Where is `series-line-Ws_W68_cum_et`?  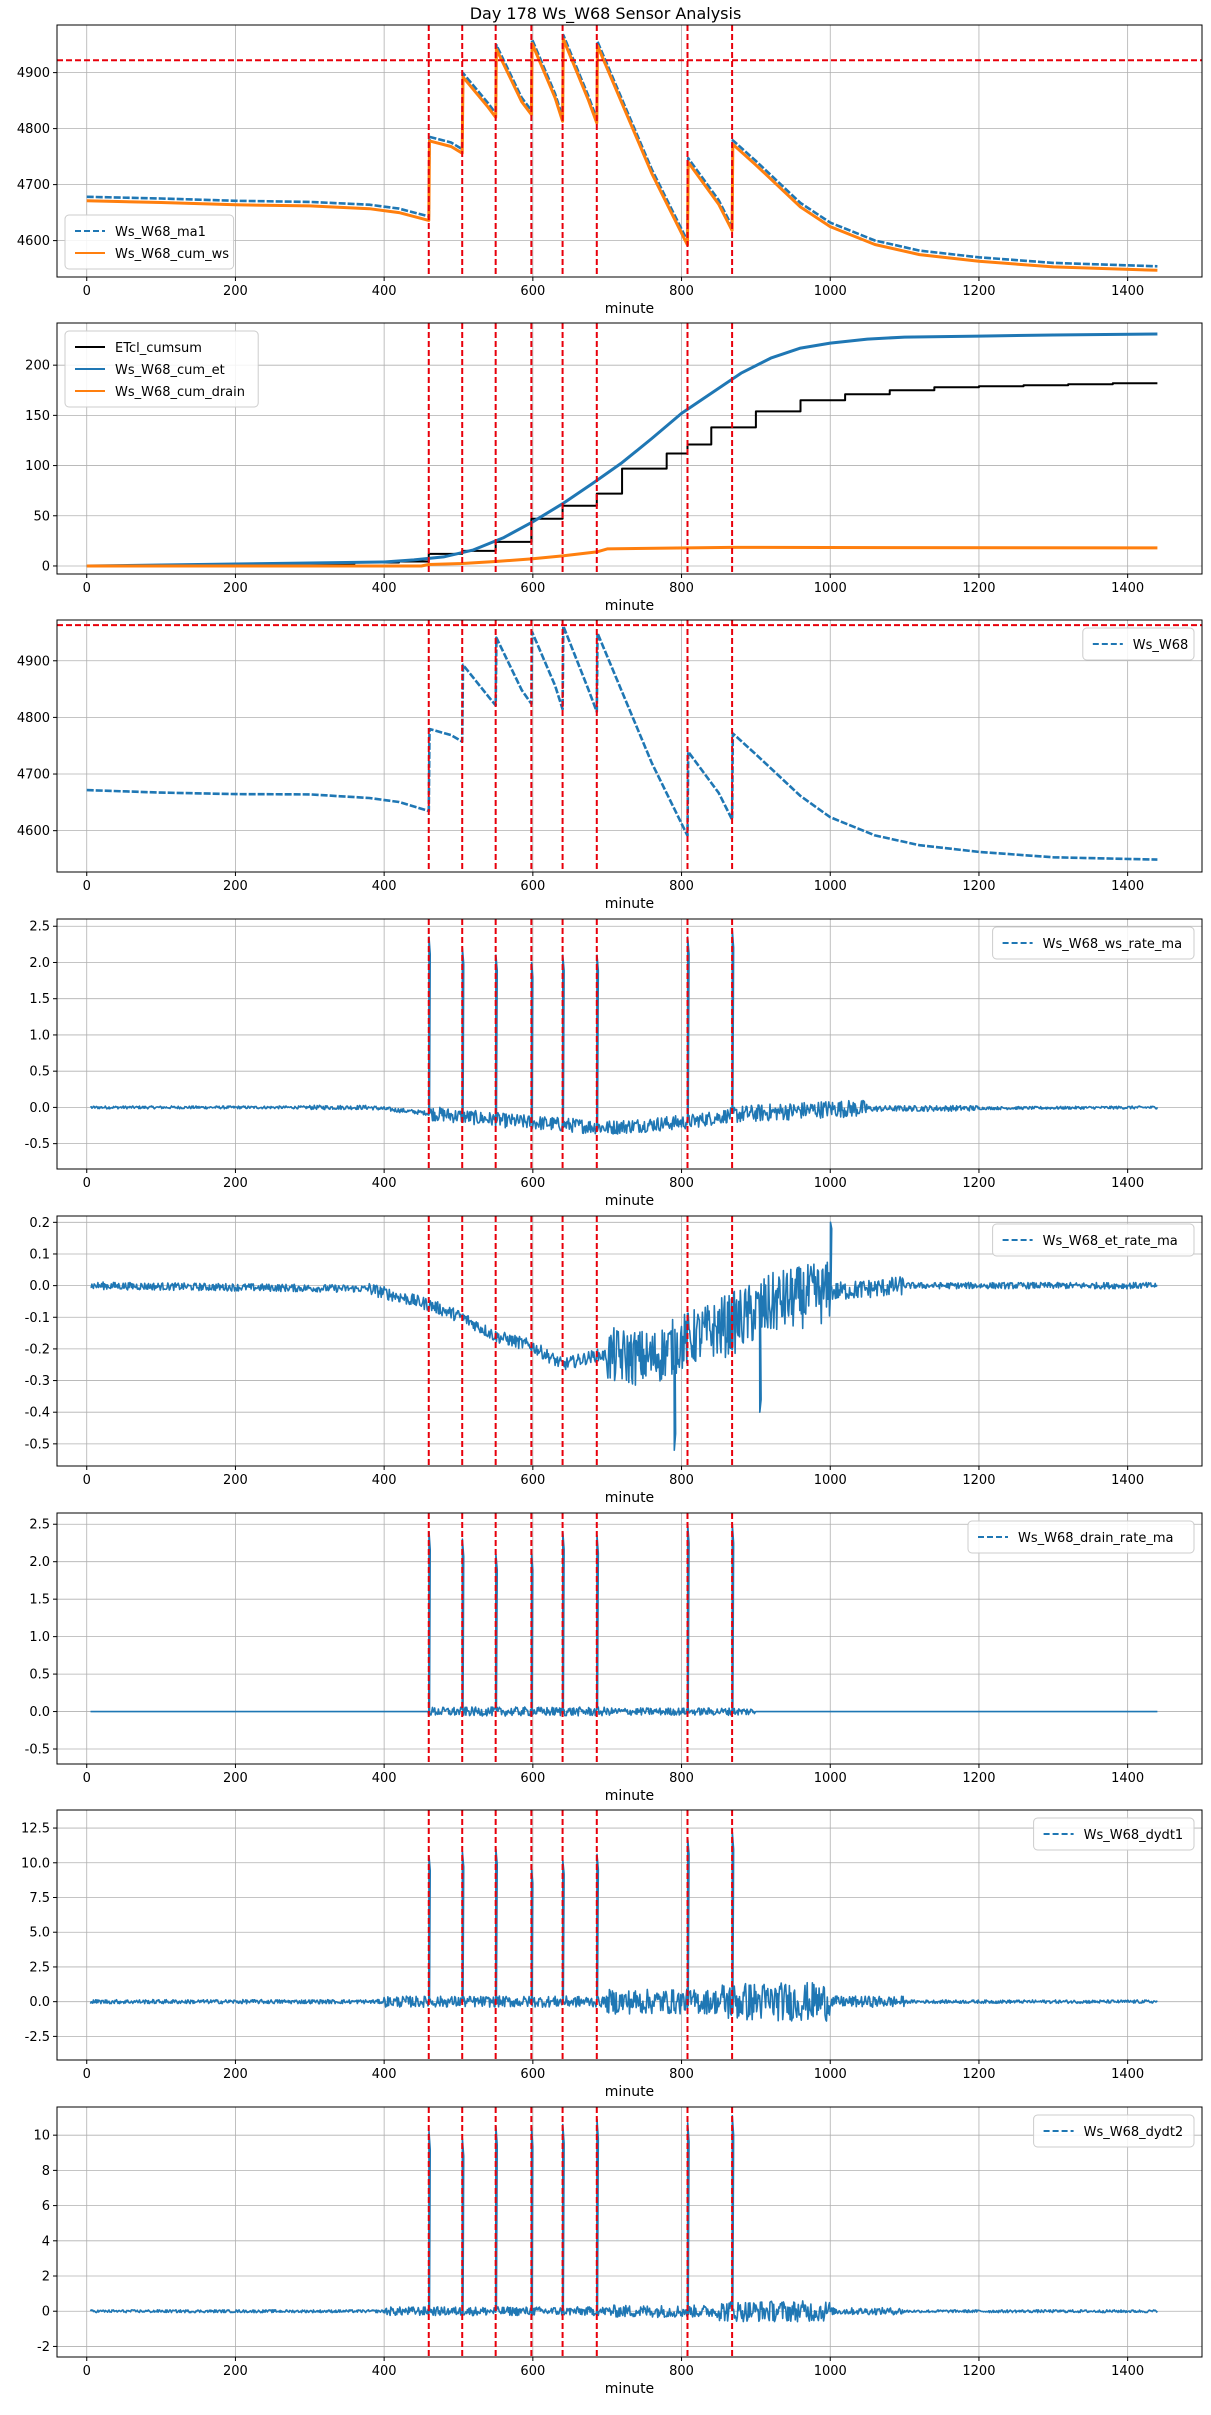 series-line-Ws_W68_cum_et is located at coordinates (622, 450).